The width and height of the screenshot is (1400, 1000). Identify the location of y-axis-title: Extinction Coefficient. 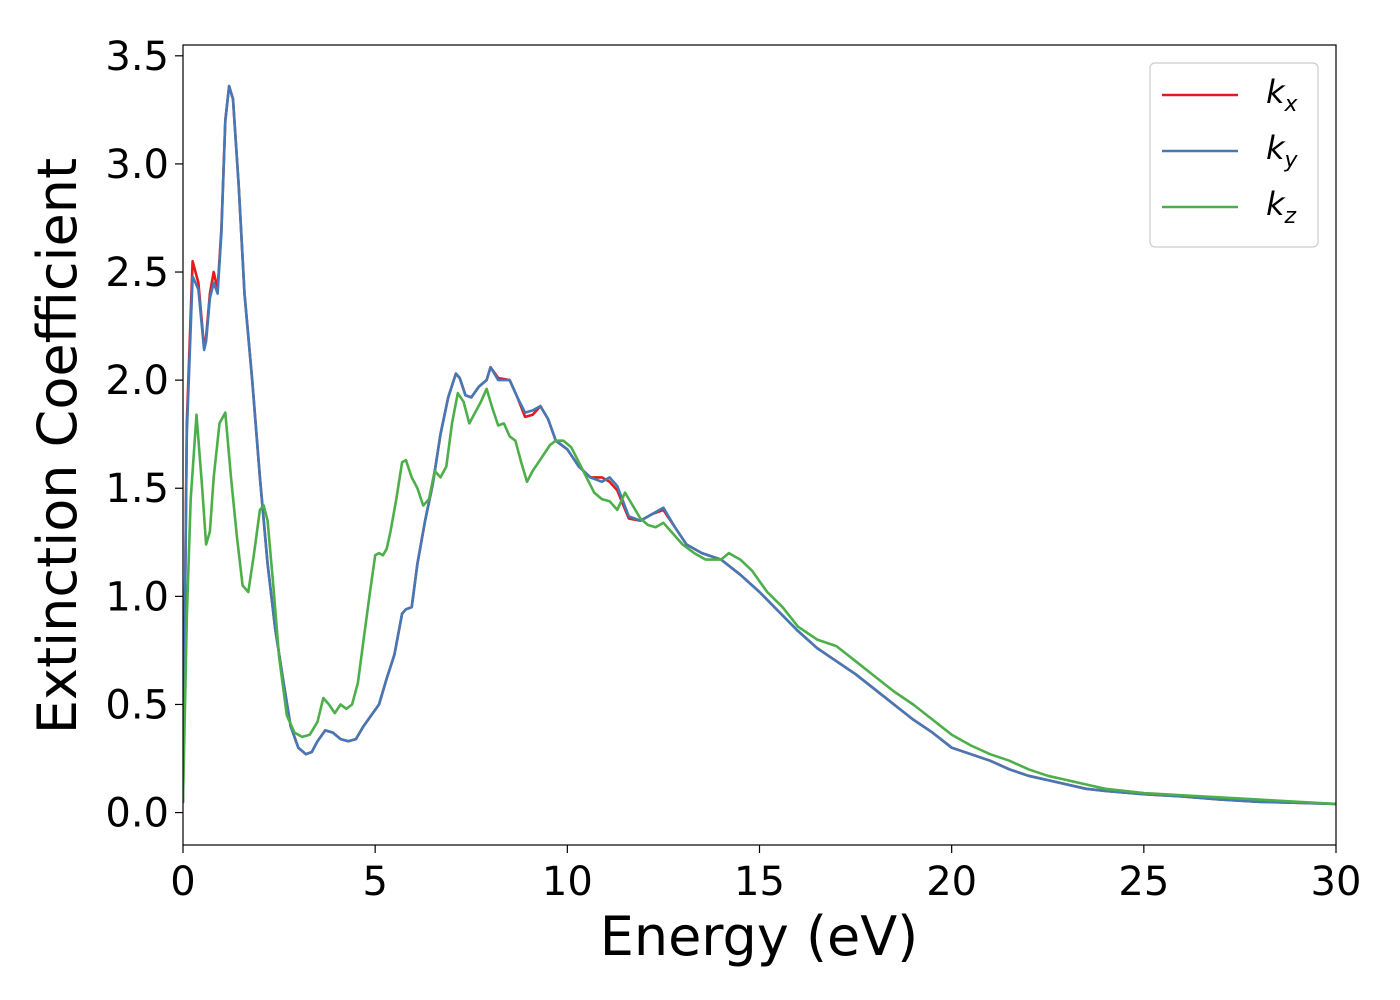
(57, 446).